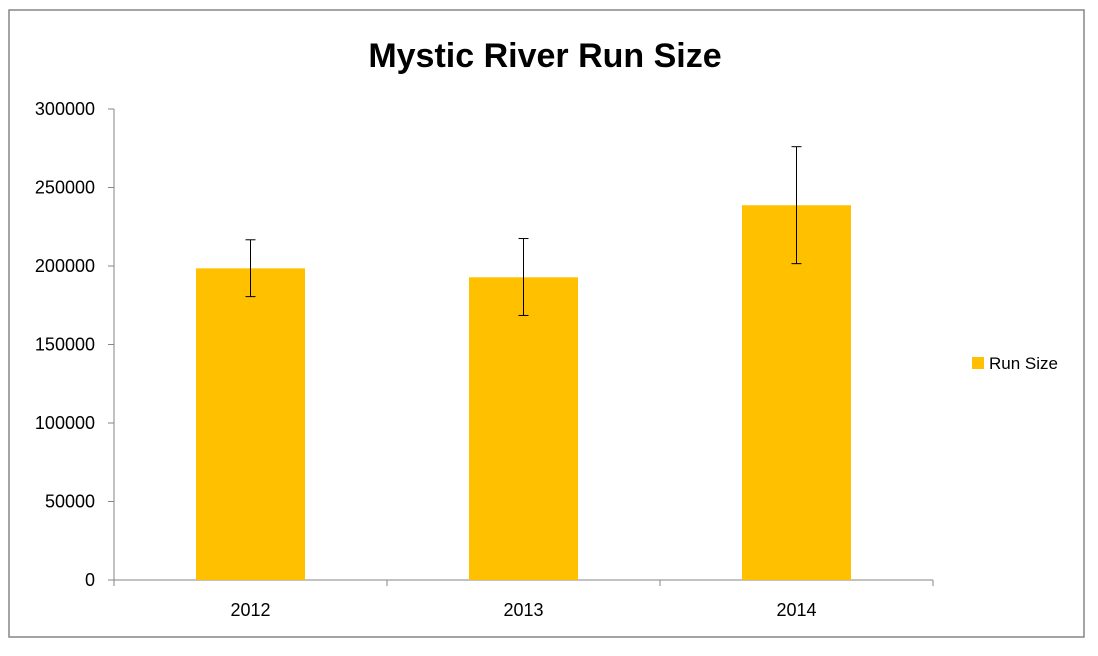  I want to click on legend: Run Size, so click(1015, 363).